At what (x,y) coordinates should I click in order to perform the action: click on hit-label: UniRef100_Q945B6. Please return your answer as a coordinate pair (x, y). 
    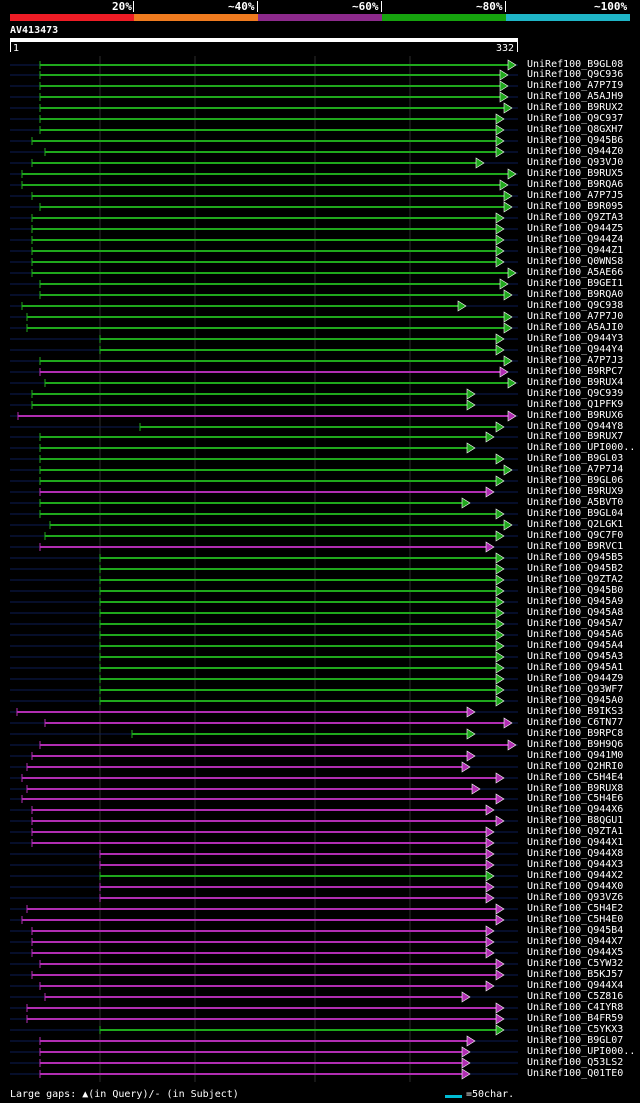
    Looking at the image, I should click on (575, 140).